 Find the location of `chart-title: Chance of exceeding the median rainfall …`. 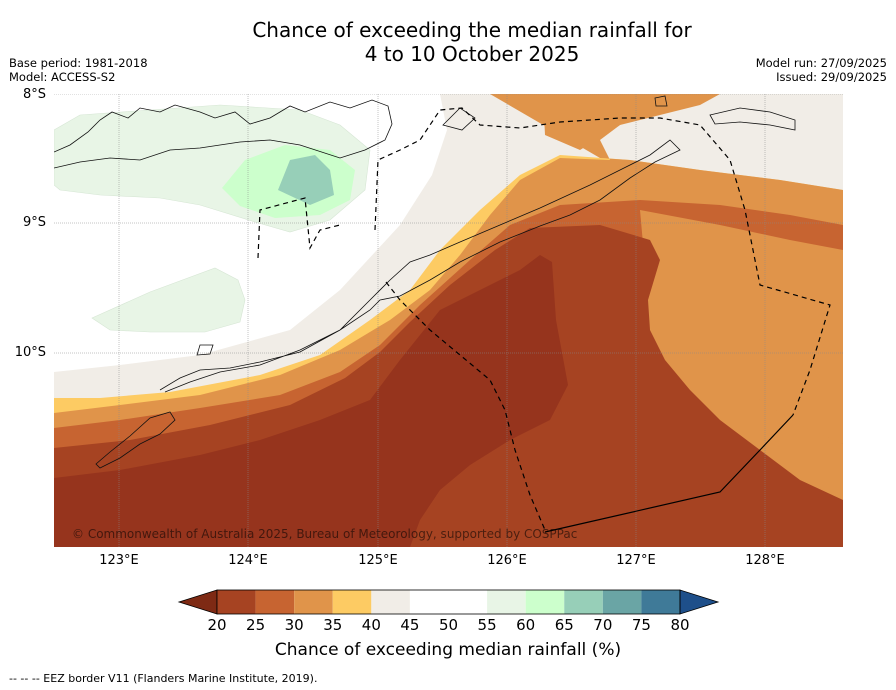

chart-title: Chance of exceeding the median rainfall … is located at coordinates (448, 42).